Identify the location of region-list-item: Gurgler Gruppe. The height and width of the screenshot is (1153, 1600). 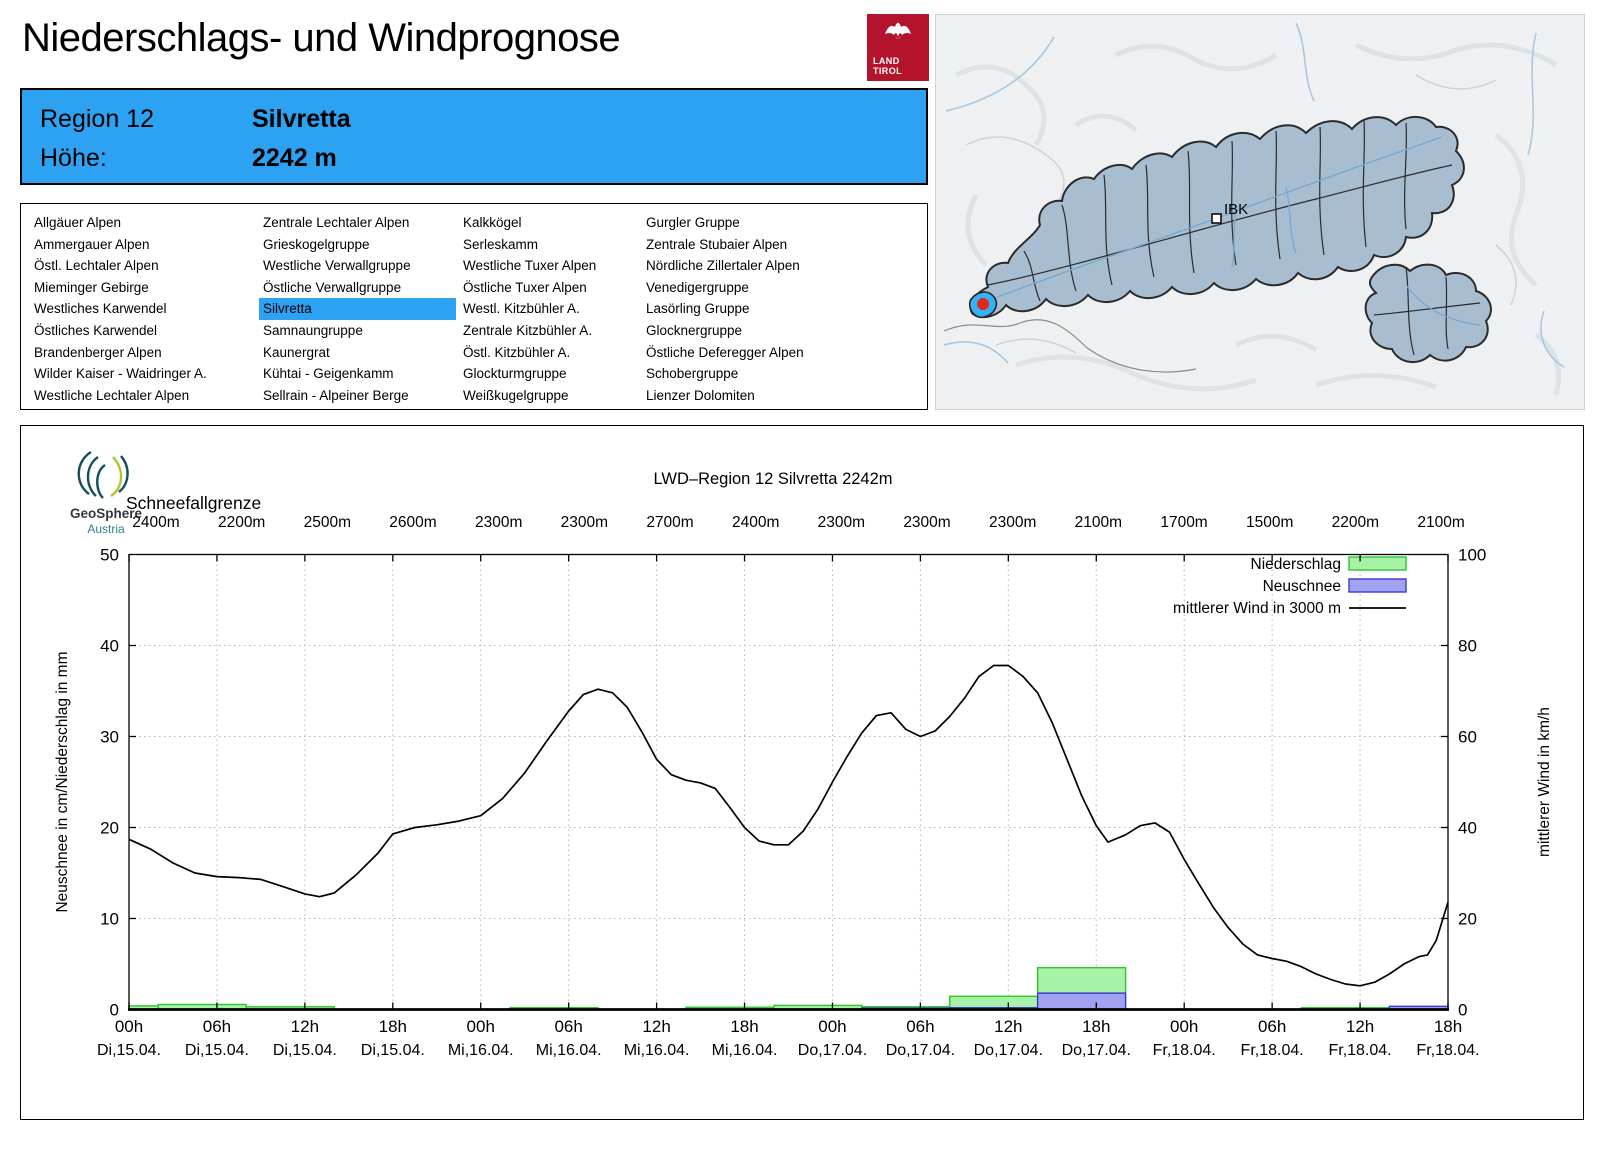
(693, 222).